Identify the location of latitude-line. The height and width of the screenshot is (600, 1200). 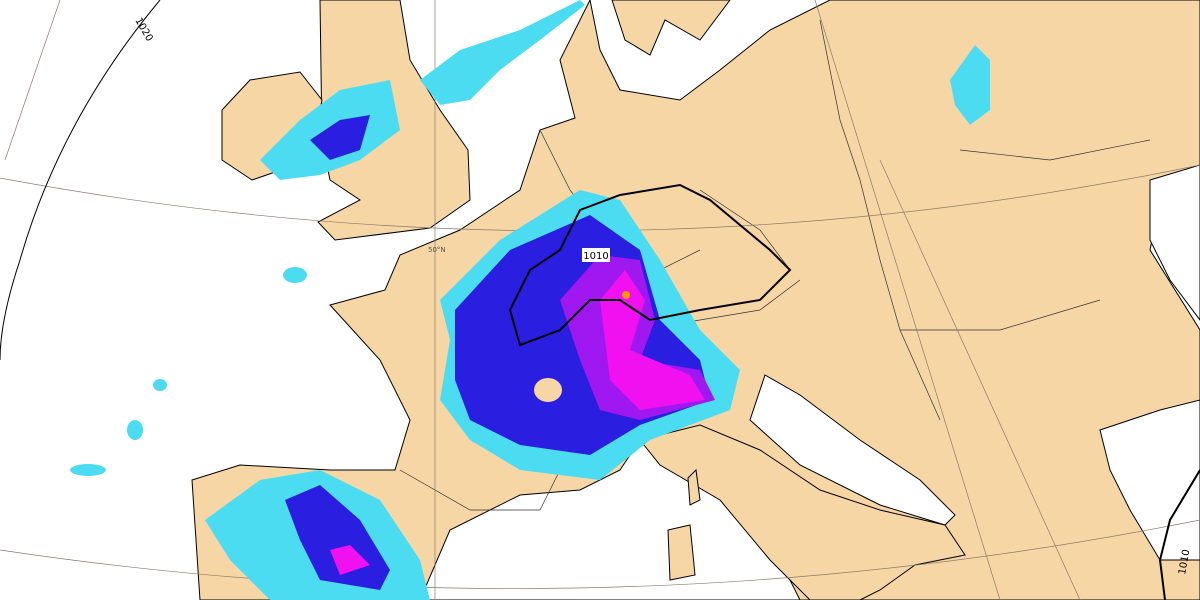
(600, 554).